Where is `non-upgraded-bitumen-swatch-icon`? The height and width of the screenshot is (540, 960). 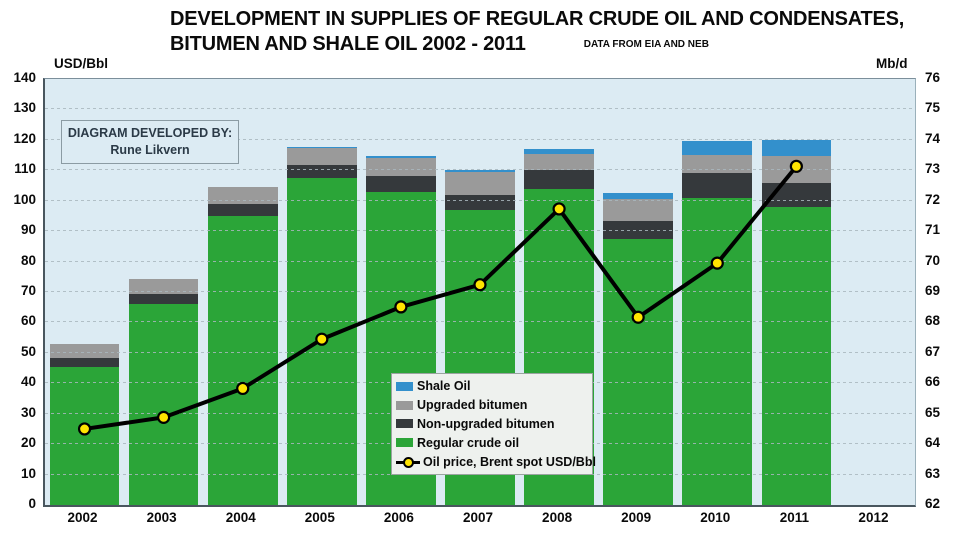 non-upgraded-bitumen-swatch-icon is located at coordinates (404, 424).